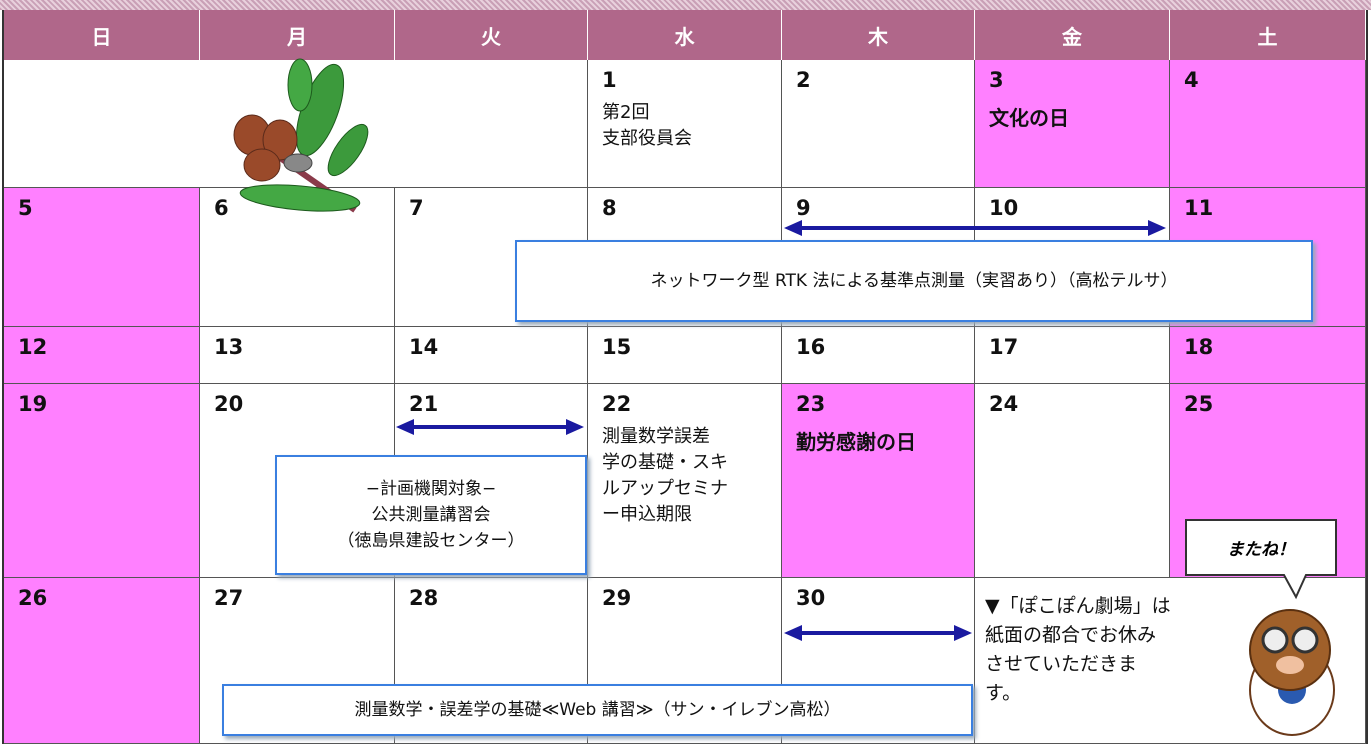  I want to click on callout: −計画機関対象− 公共測量講習会 （徳島県建設センター）, so click(431, 515).